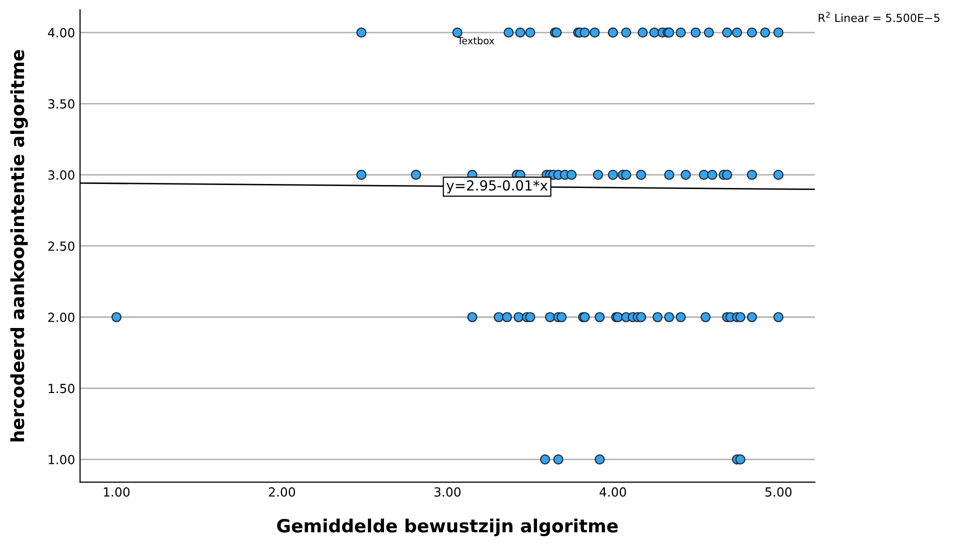 The image size is (953, 543). I want to click on text: R$^{2}$ Linear = 5.500E−5, so click(879, 17).